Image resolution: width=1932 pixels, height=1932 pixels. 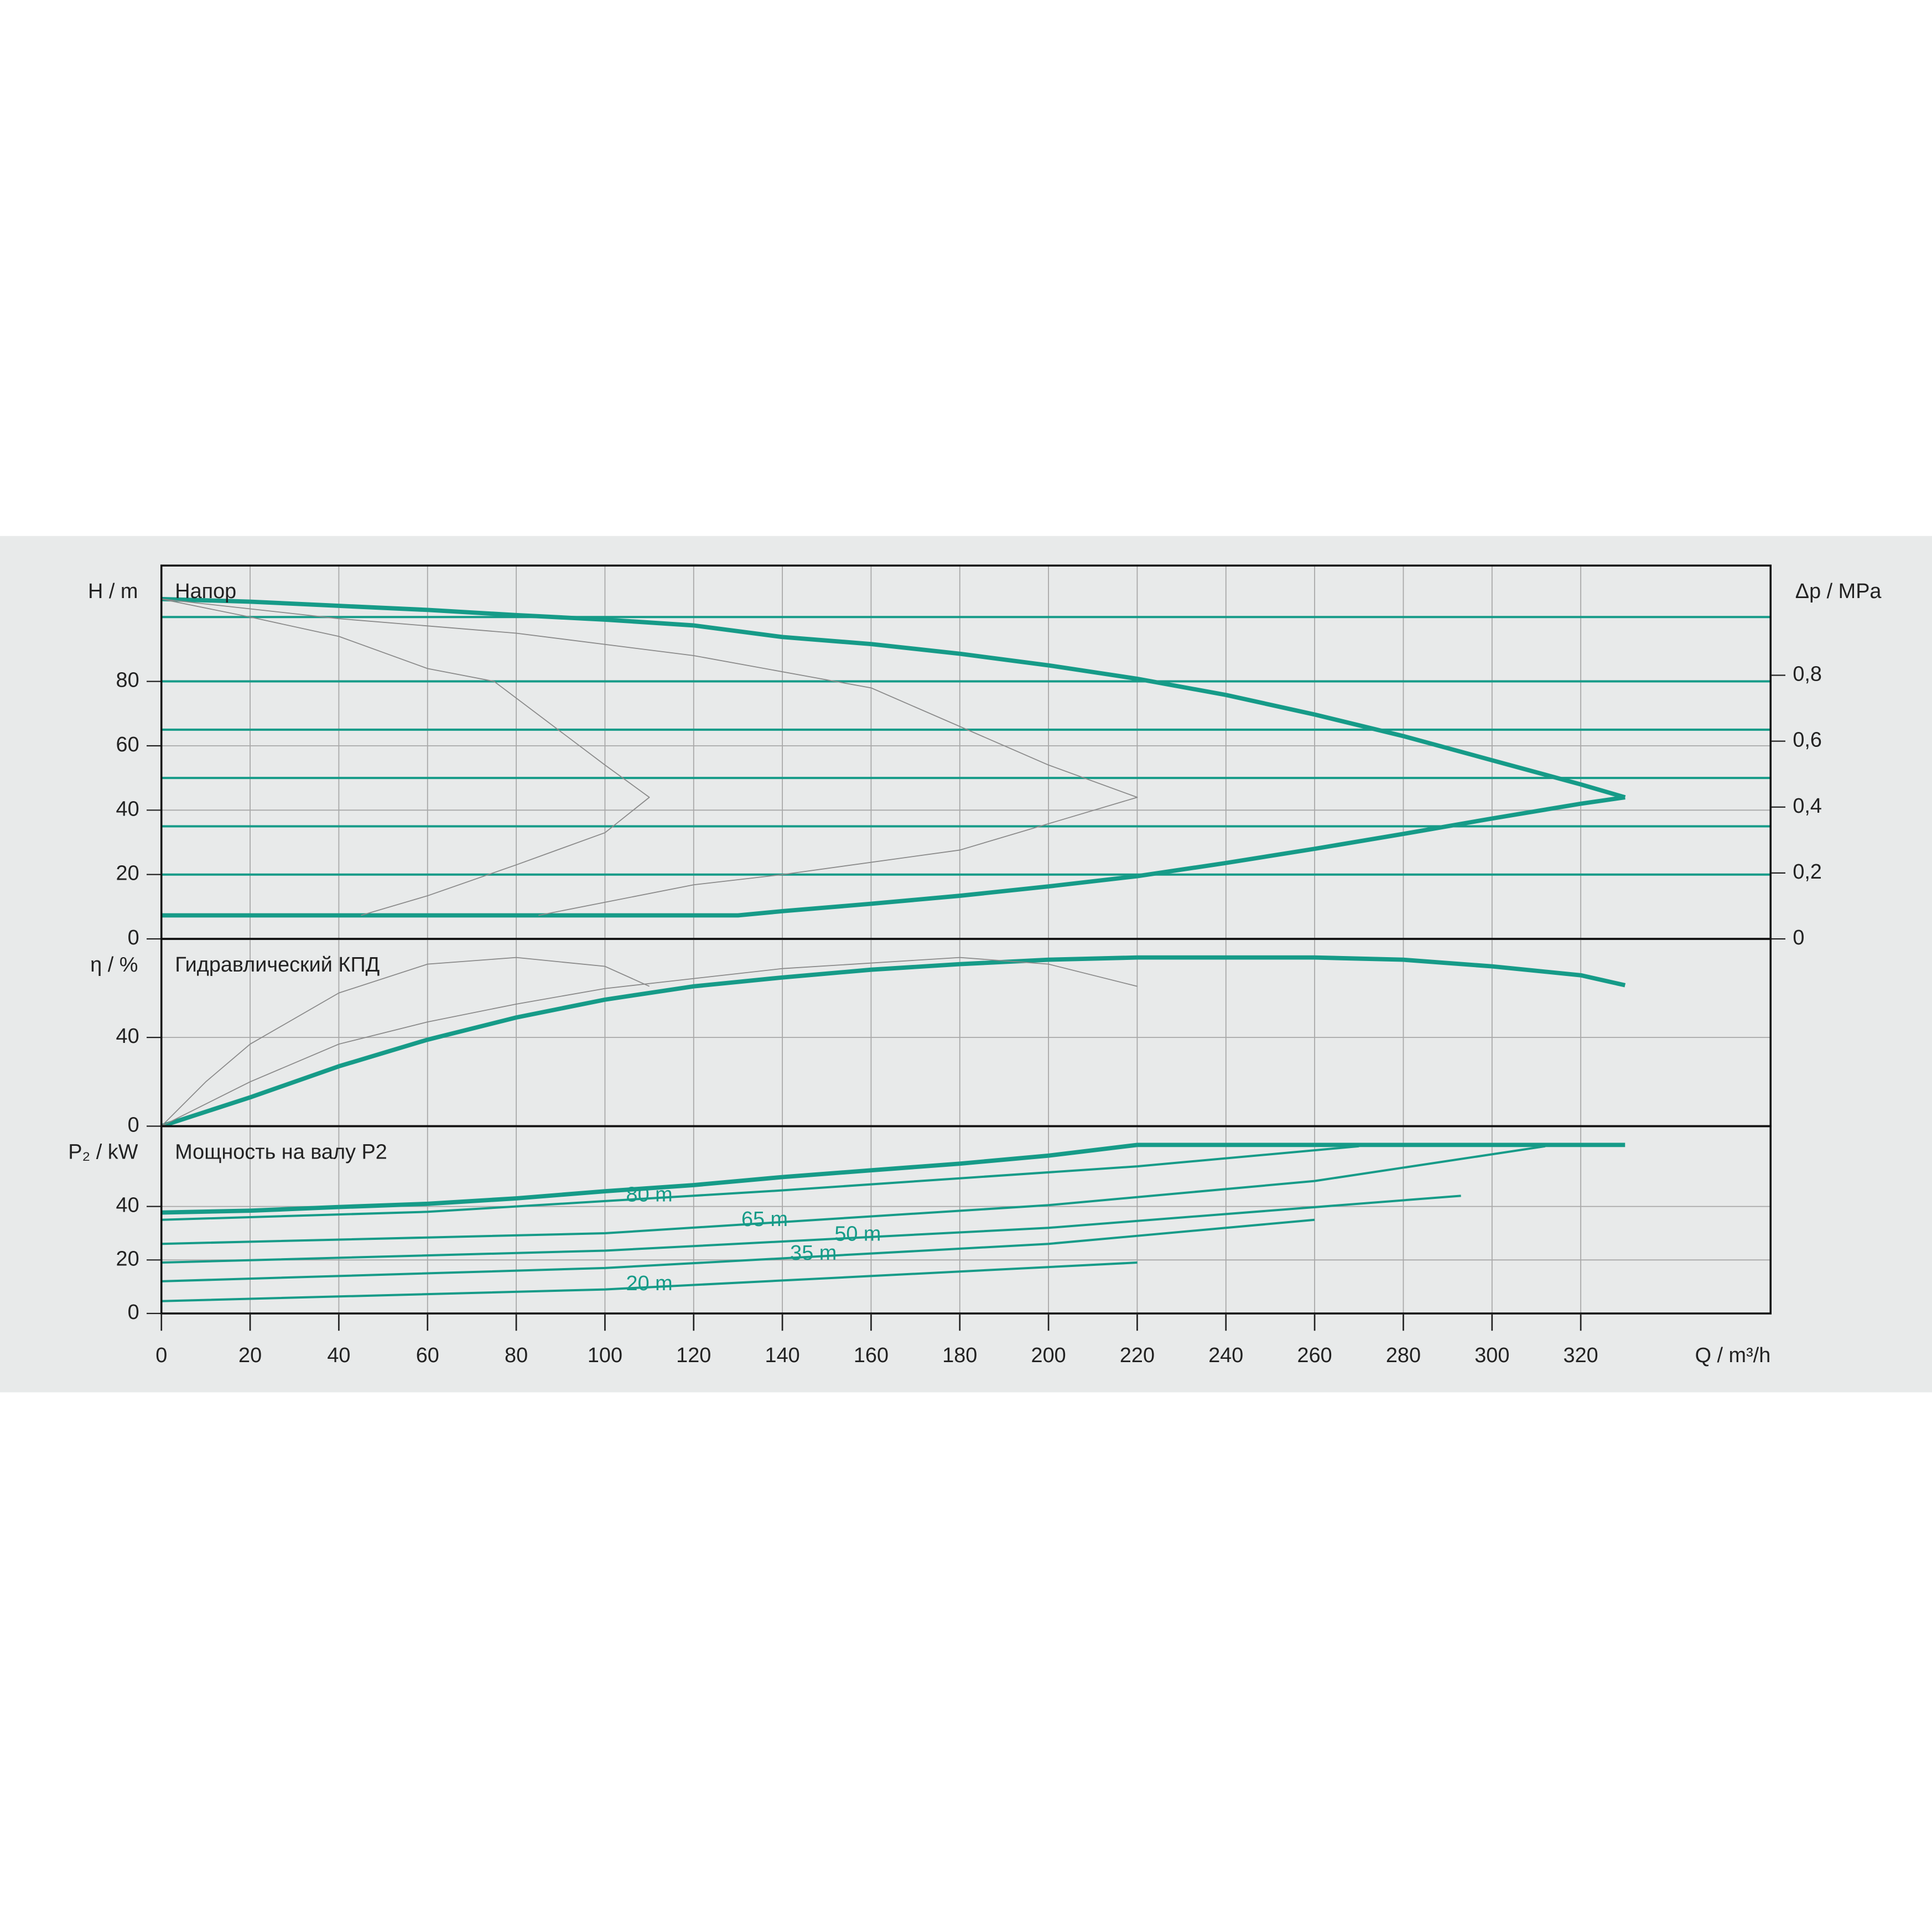 I want to click on series-label: 80 m, so click(x=650, y=1195).